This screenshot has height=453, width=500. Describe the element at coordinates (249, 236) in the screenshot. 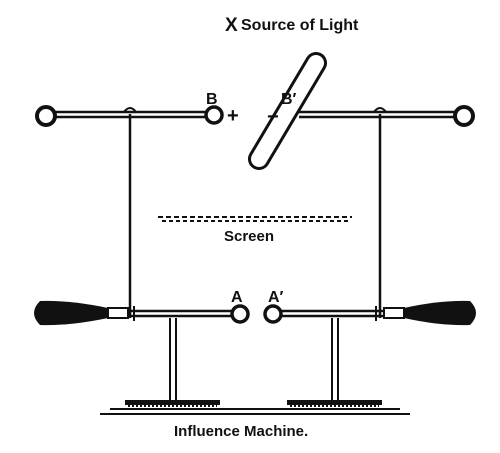

I see `screen-label: Screen` at that location.